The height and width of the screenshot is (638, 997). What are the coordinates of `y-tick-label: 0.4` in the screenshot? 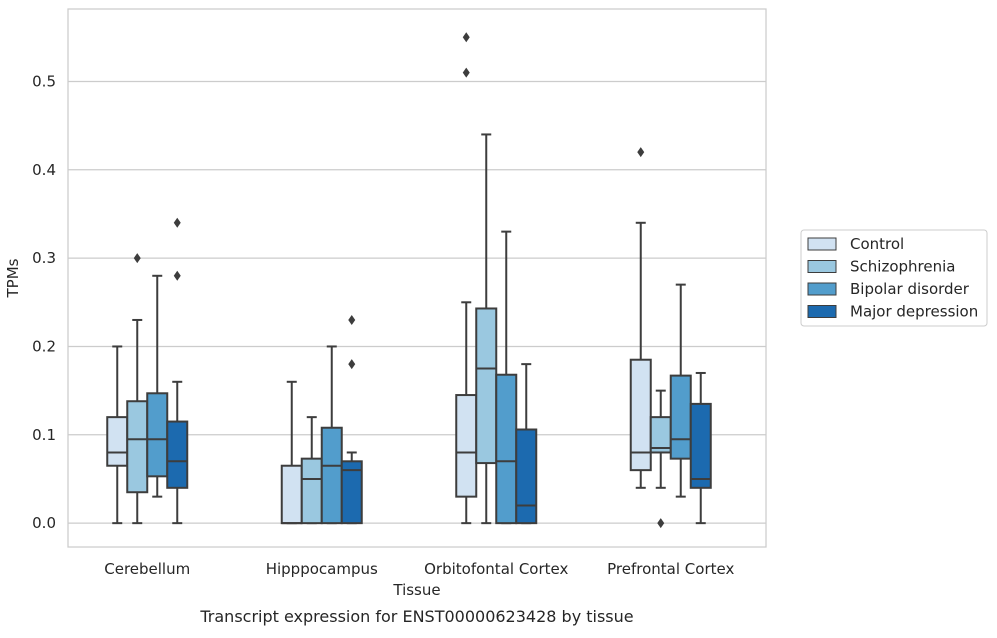 It's located at (44, 170).